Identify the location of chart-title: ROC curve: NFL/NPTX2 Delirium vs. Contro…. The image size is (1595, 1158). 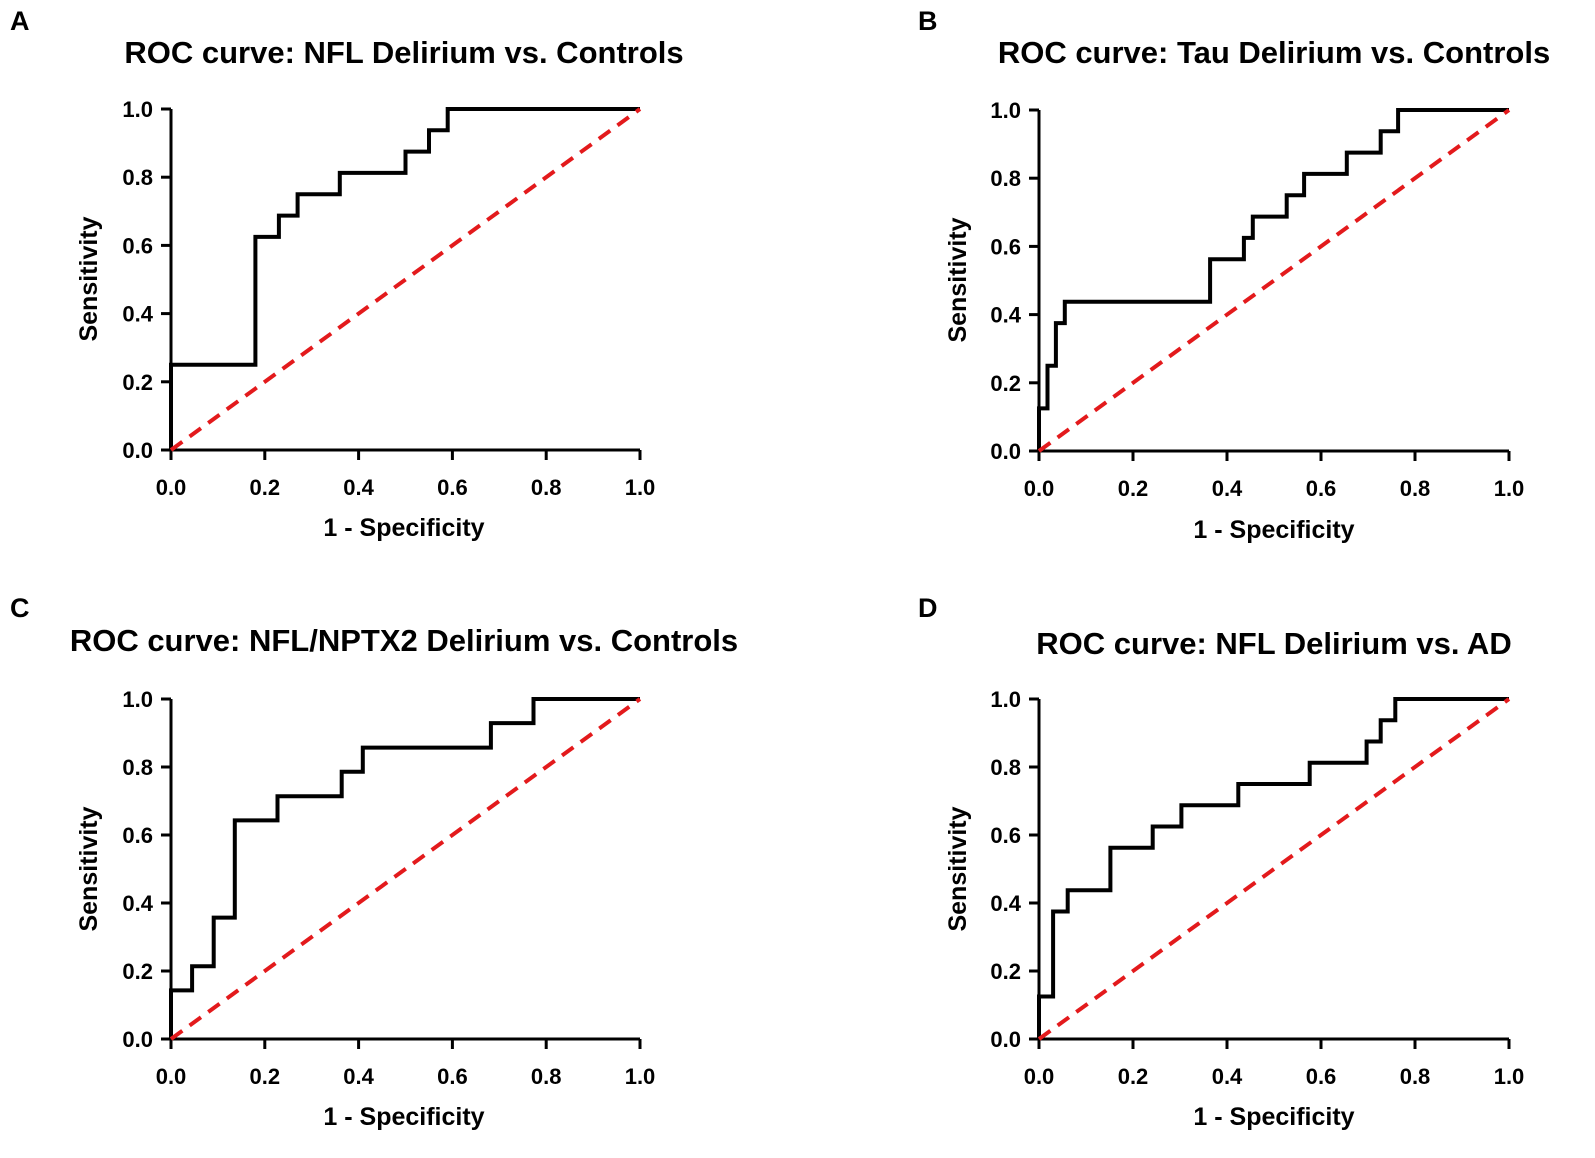
(404, 640).